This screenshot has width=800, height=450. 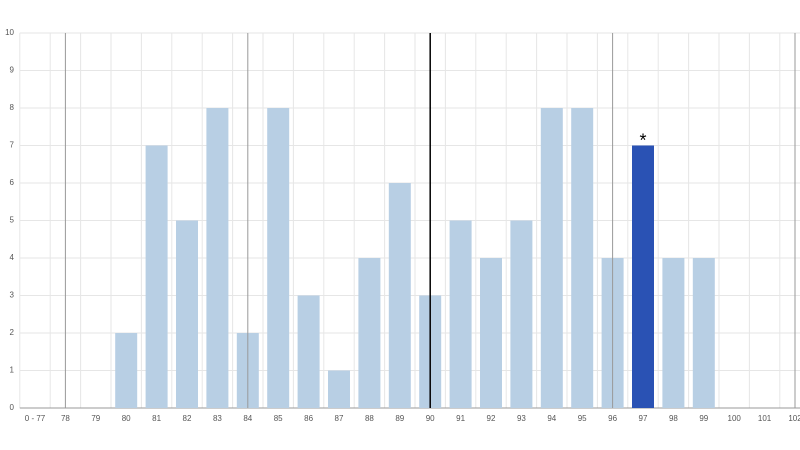 What do you see at coordinates (491, 418) in the screenshot?
I see `x-tick-label: 92` at bounding box center [491, 418].